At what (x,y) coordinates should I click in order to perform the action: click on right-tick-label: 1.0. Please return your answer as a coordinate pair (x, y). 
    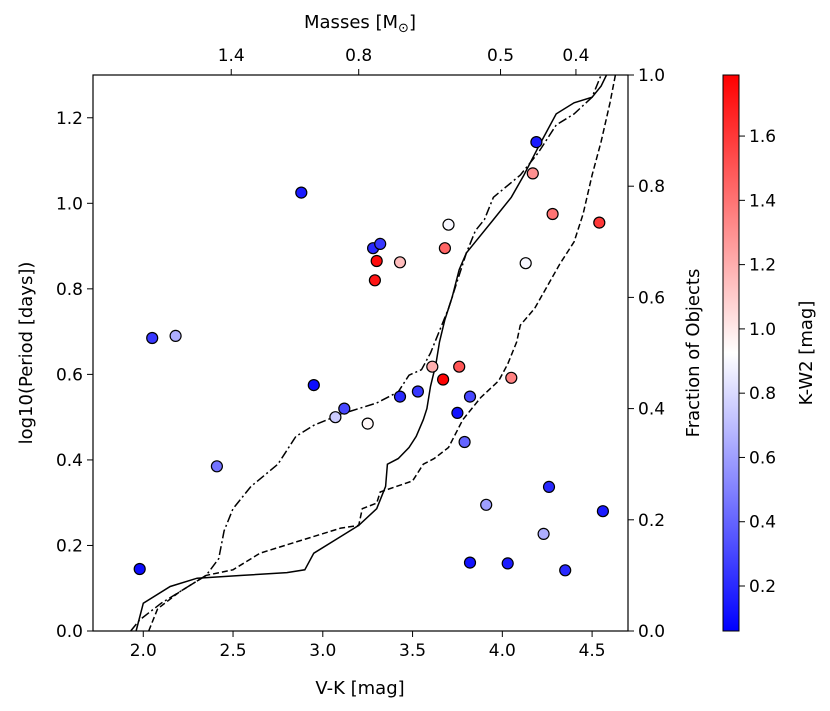
    Looking at the image, I should click on (651, 76).